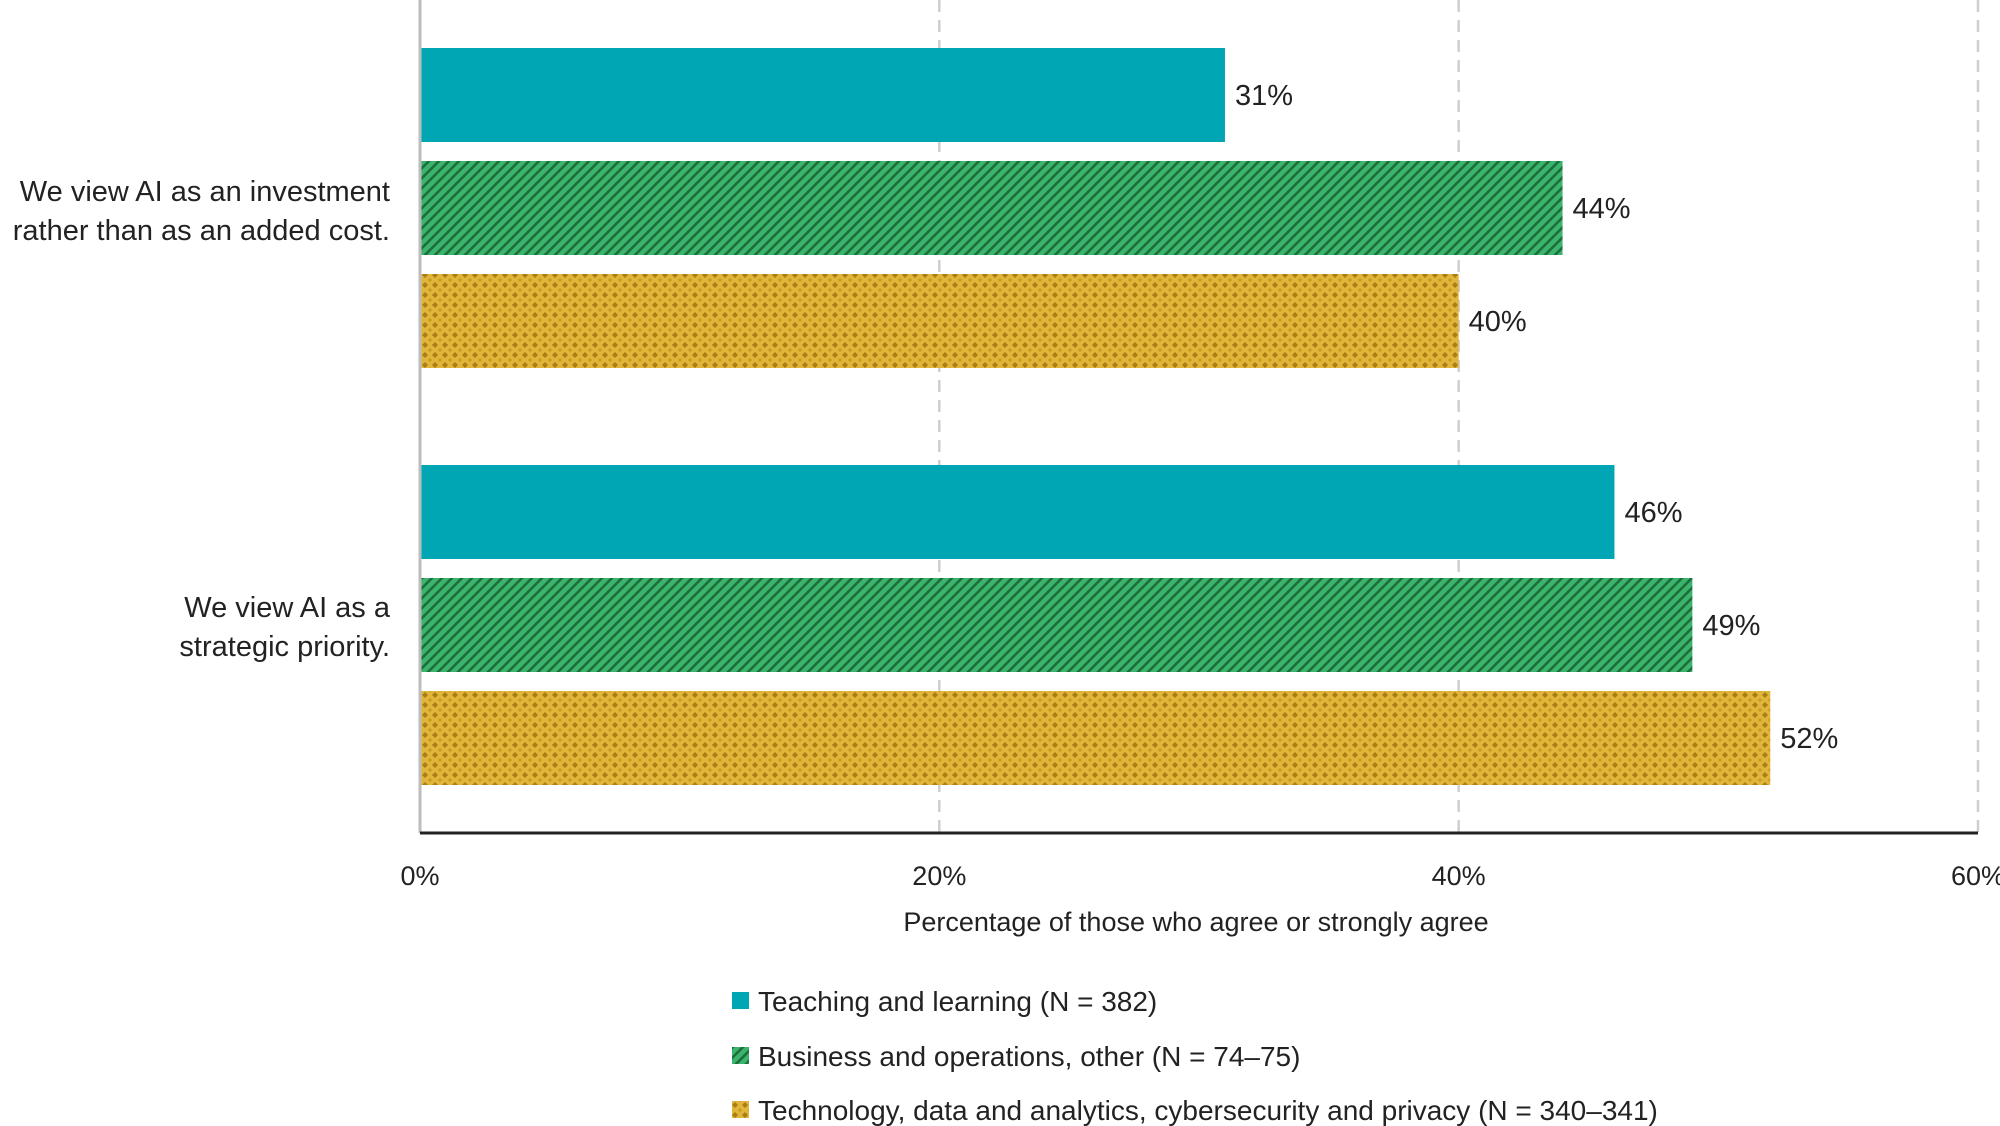  I want to click on bar-series2-cat2, so click(1056, 625).